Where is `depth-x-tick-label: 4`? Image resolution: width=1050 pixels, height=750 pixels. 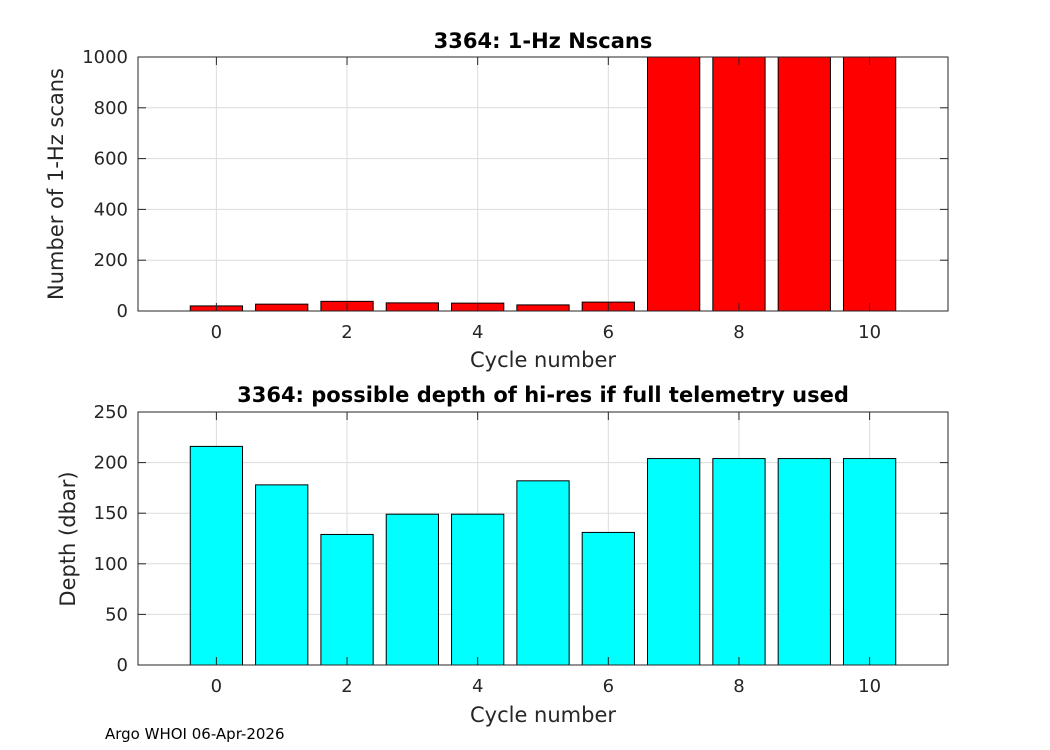 depth-x-tick-label: 4 is located at coordinates (477, 686).